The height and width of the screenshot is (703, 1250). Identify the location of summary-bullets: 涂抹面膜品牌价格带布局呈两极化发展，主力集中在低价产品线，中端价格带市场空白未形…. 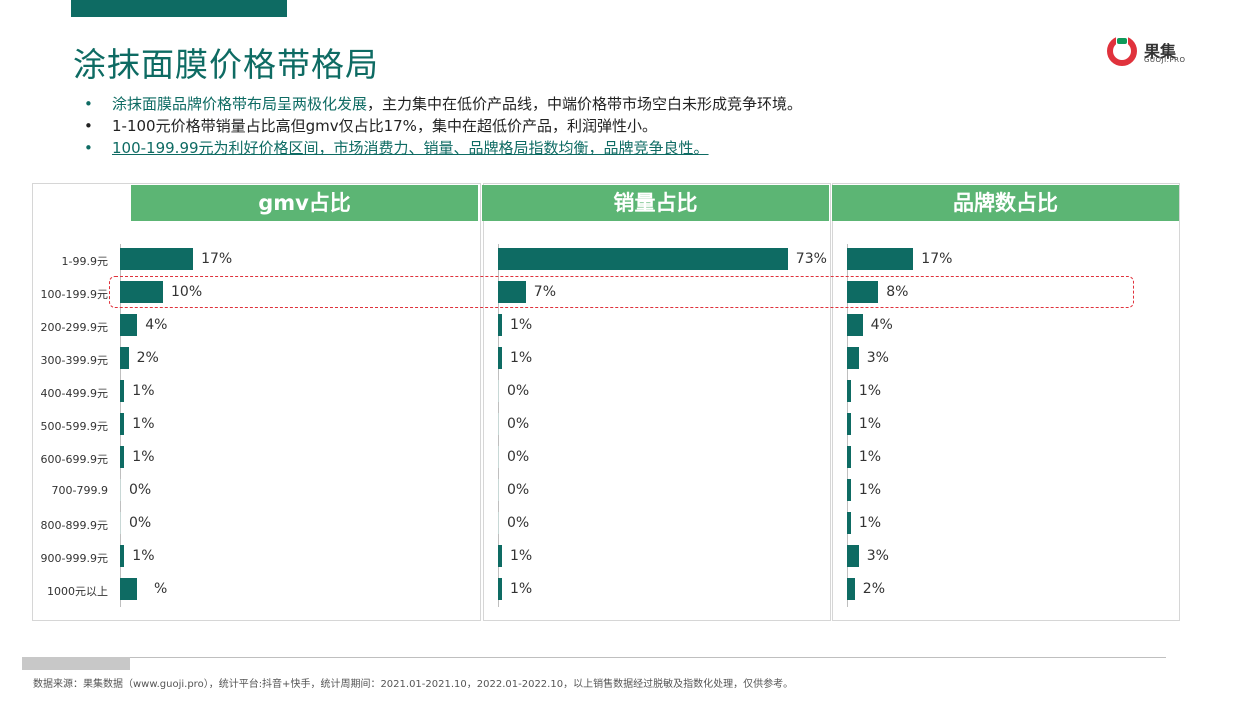
(443, 126).